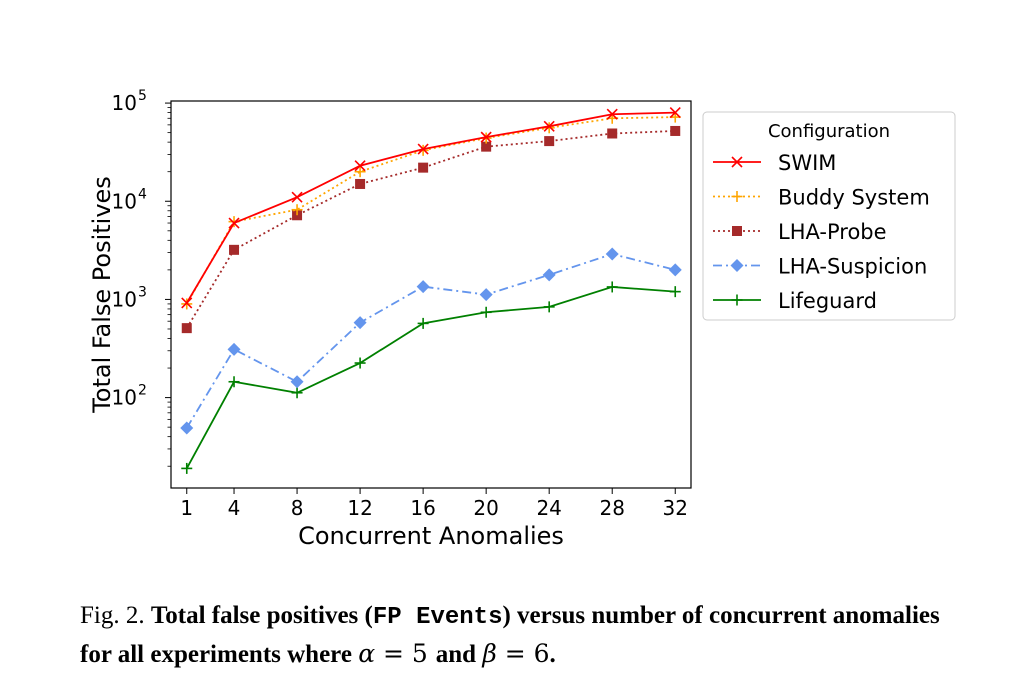 The width and height of the screenshot is (1010, 676). Describe the element at coordinates (611, 508) in the screenshot. I see `x-tick-label: 28` at that location.